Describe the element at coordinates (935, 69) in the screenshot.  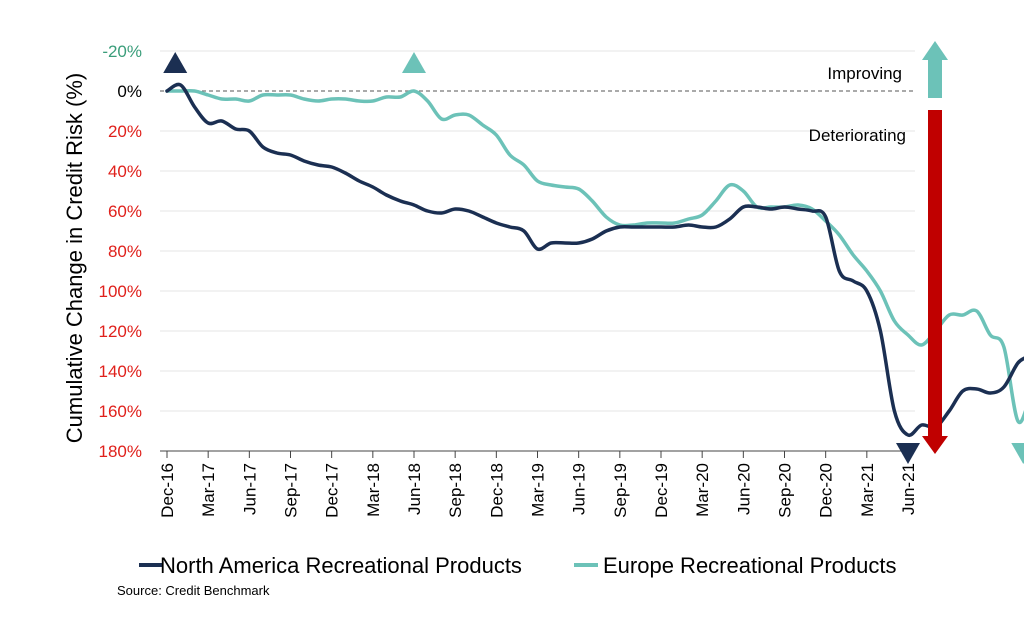
I see `improving-arrow` at that location.